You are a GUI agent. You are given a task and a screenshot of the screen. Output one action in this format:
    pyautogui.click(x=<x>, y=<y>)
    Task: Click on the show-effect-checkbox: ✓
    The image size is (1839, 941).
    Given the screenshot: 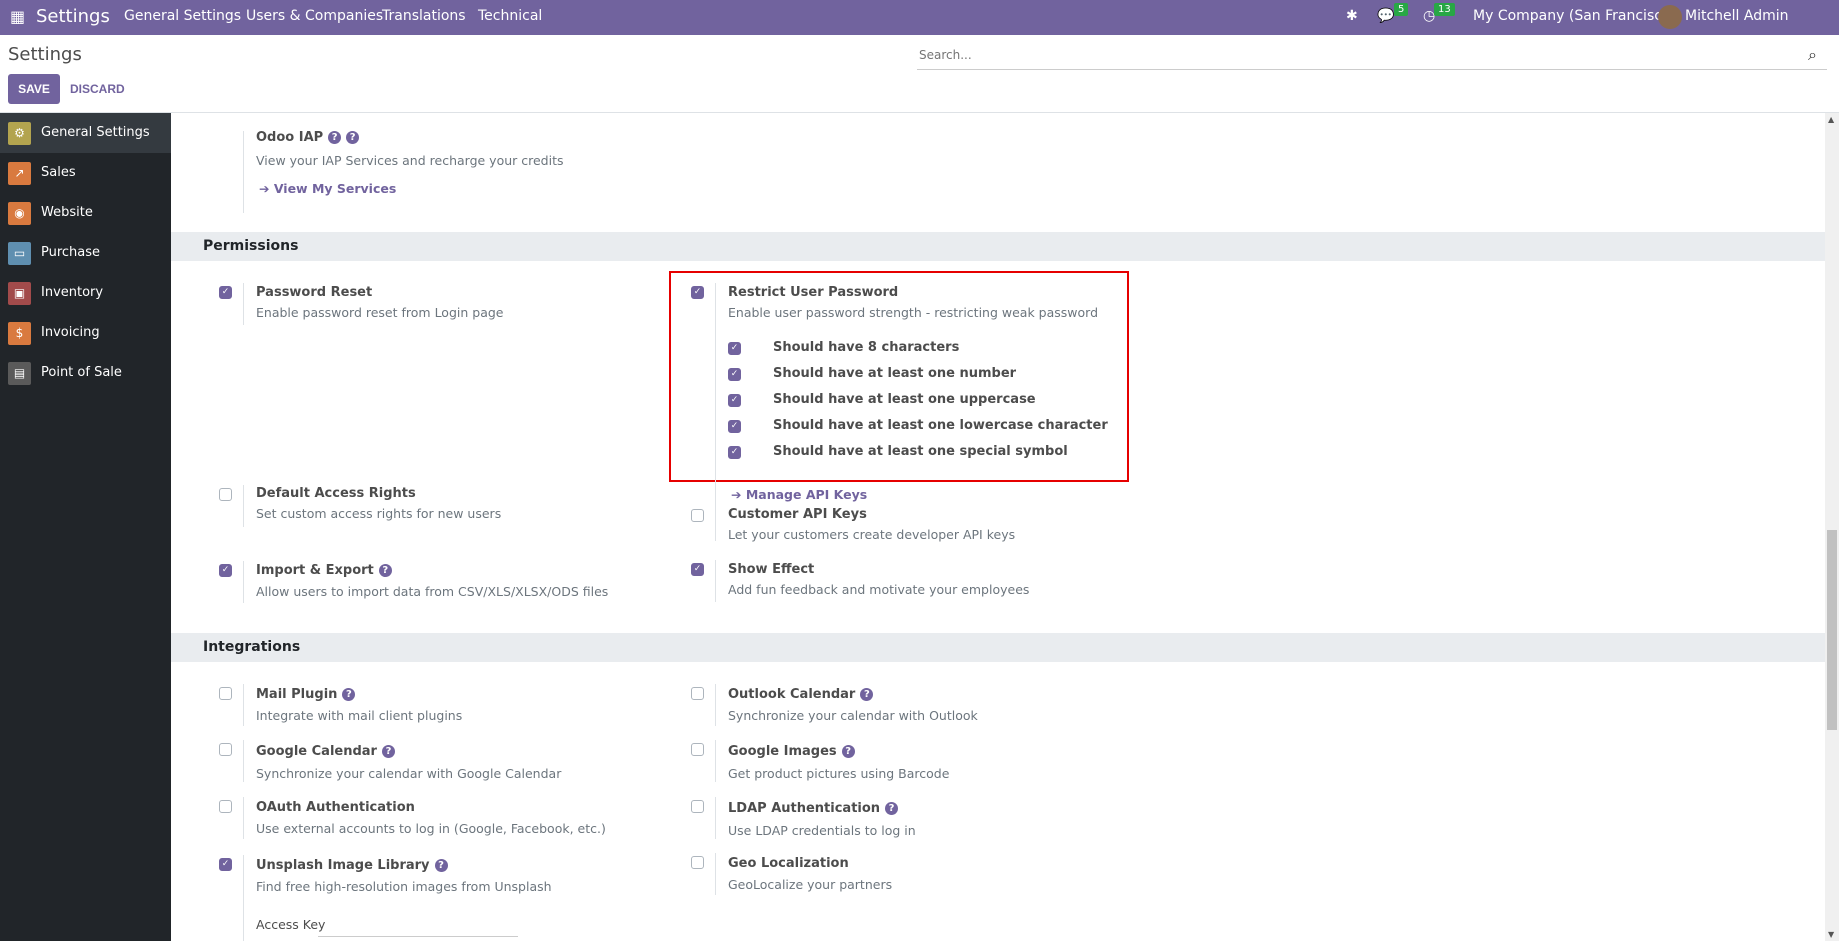 What is the action you would take?
    pyautogui.click(x=697, y=569)
    